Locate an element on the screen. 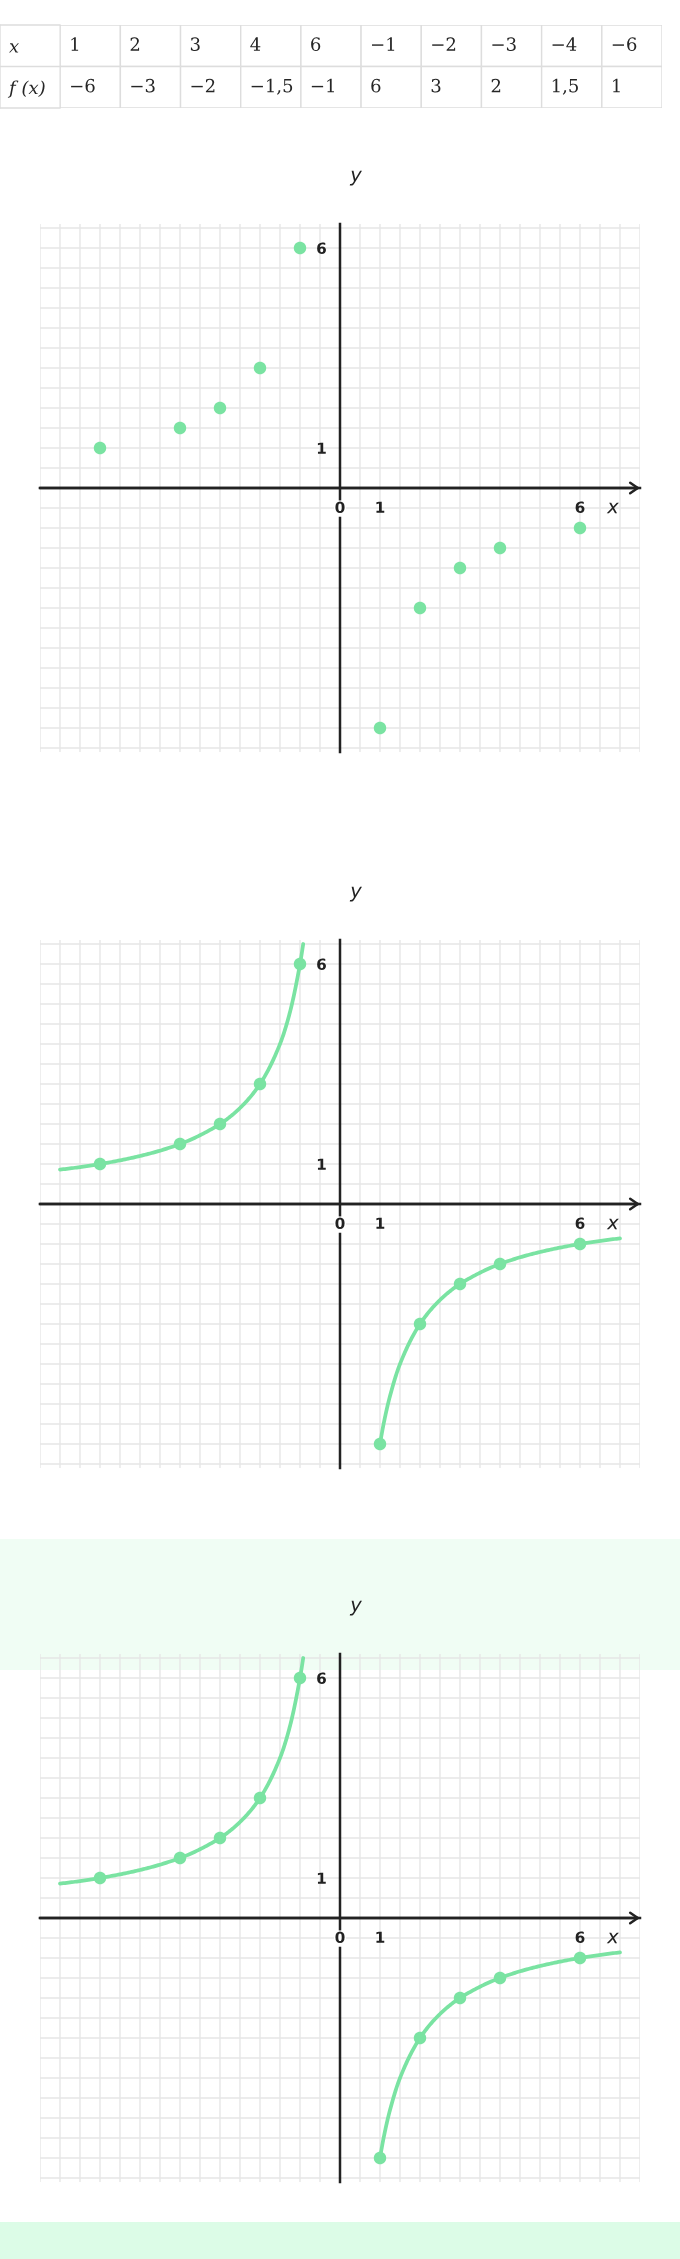 This screenshot has height=2259, width=680. data-label: 4 is located at coordinates (255, 44).